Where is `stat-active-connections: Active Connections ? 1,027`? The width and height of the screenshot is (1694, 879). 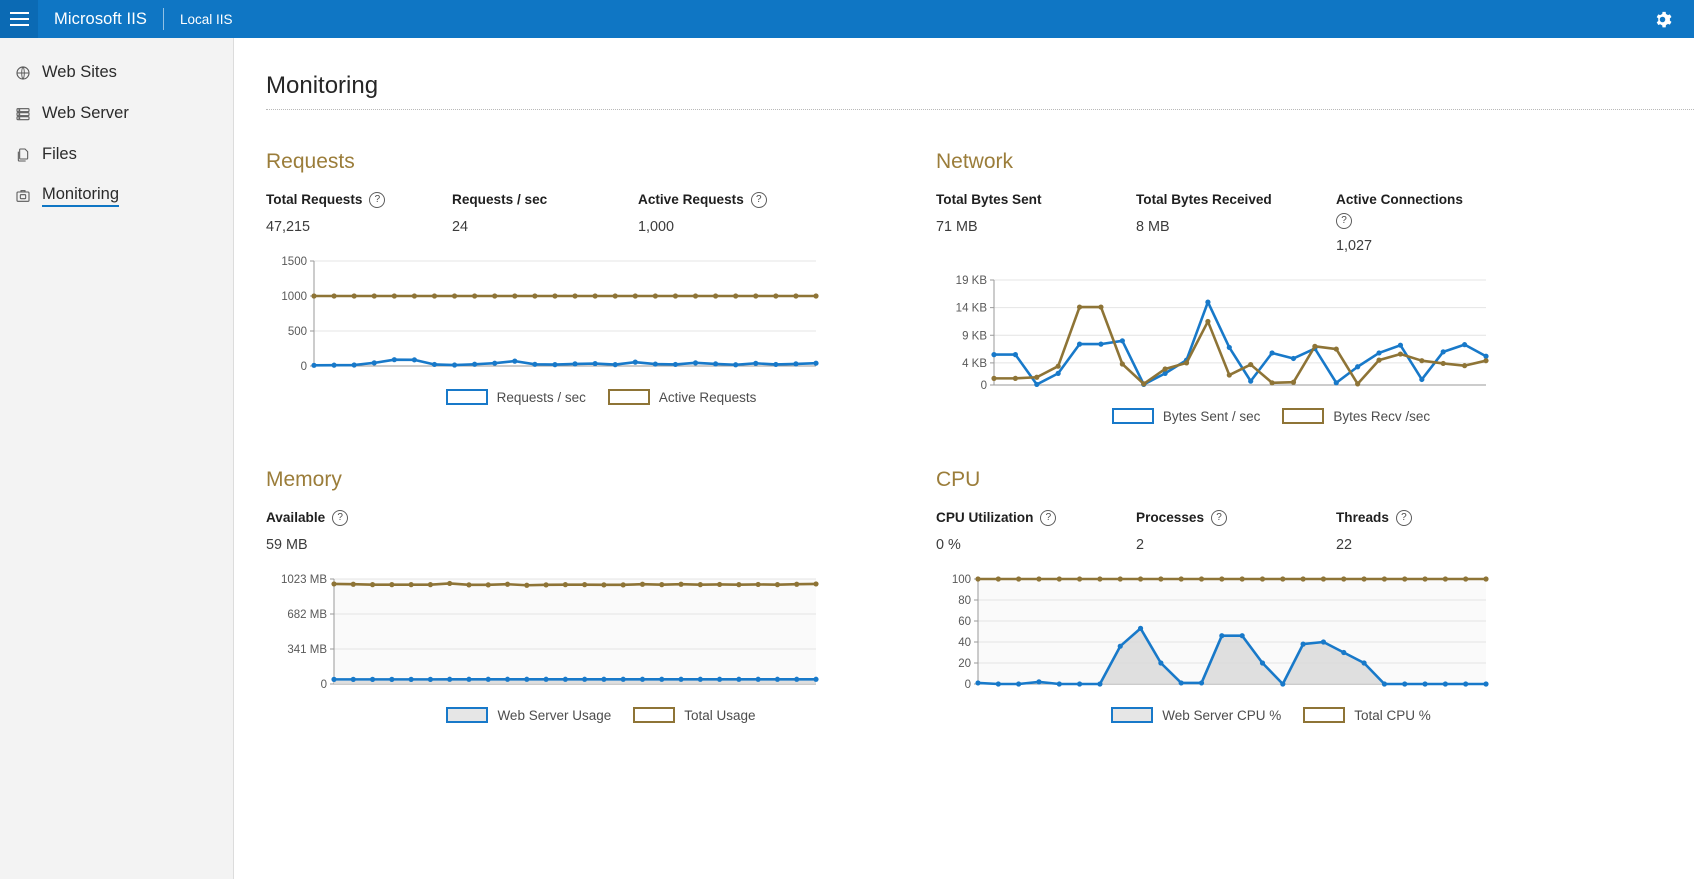
stat-active-connections: Active Connections ? 1,027 is located at coordinates (1436, 222).